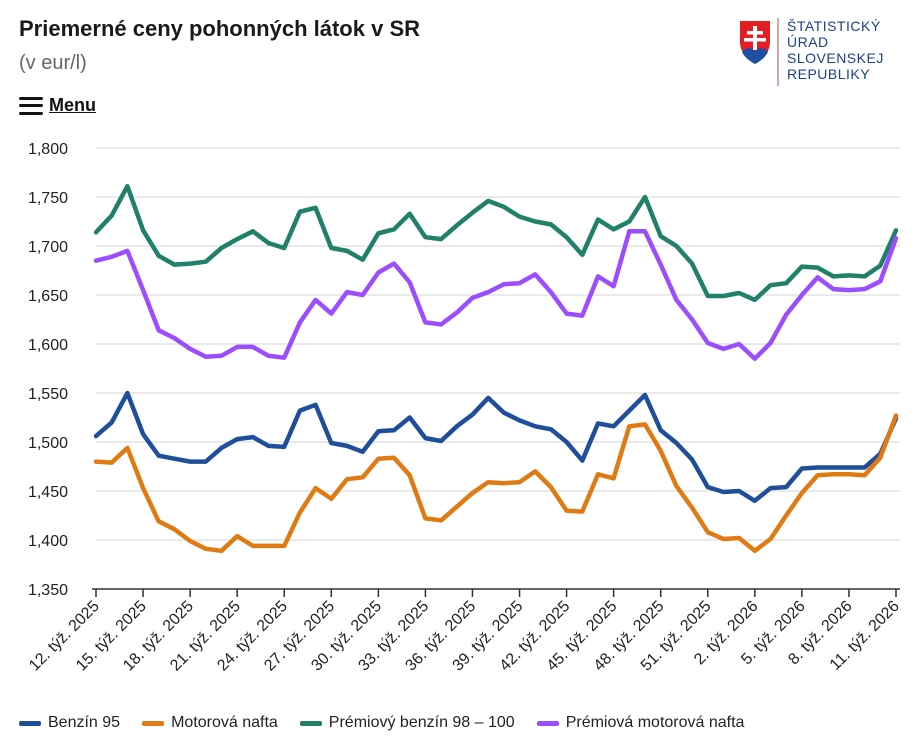 The width and height of the screenshot is (919, 747). Describe the element at coordinates (829, 74) in the screenshot. I see `logo-line-4: REPUBLIKY` at that location.